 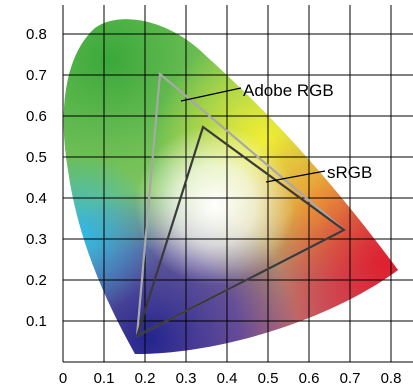 I want to click on x-tick-label: 0.8, so click(x=391, y=378).